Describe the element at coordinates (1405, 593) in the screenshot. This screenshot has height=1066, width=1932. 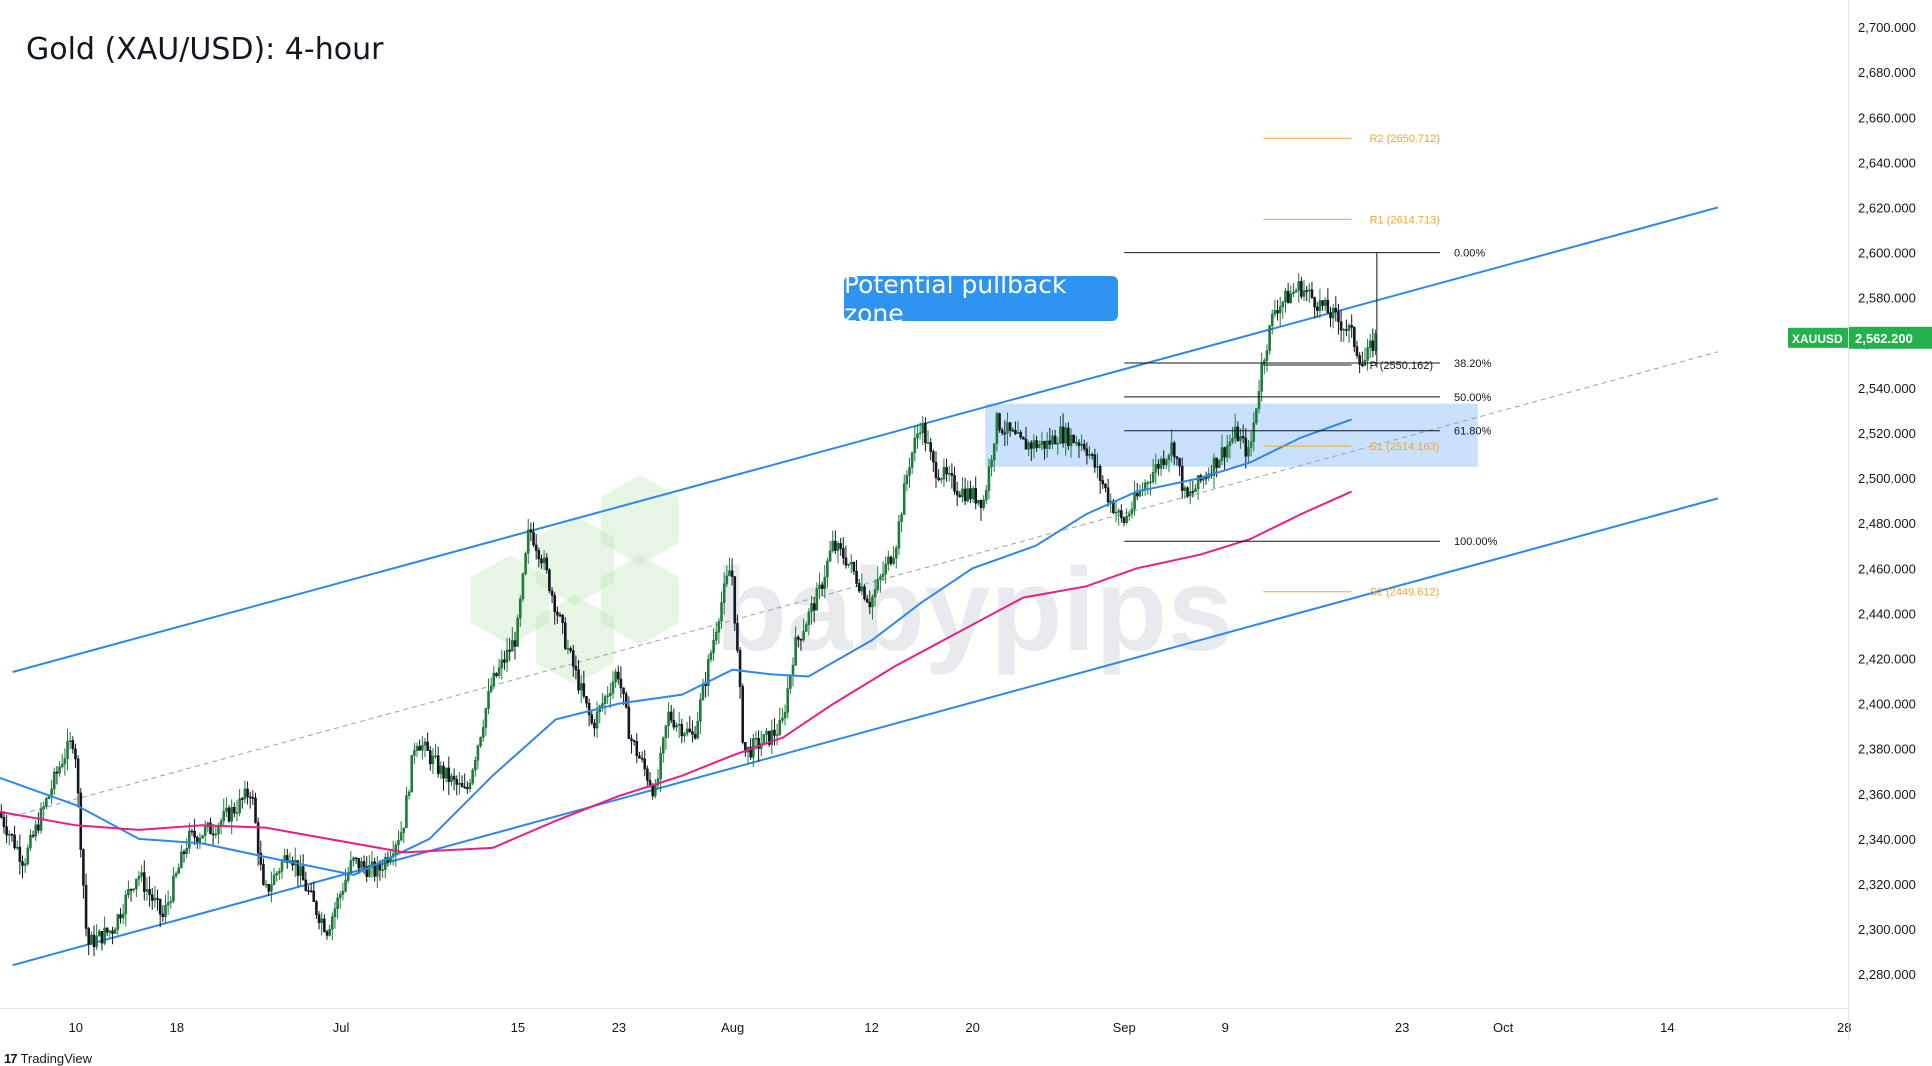
I see `pivot-label: S2 (2449.612)` at that location.